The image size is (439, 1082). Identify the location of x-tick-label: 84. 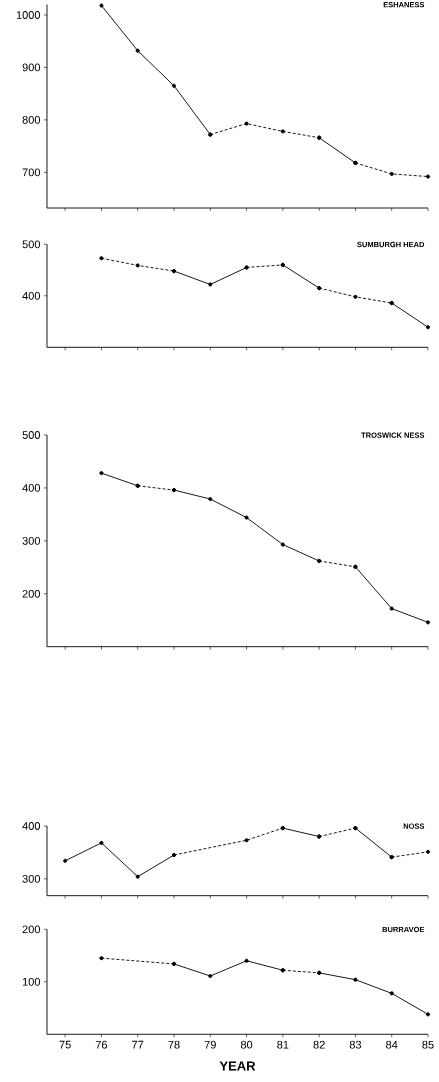
(392, 1044).